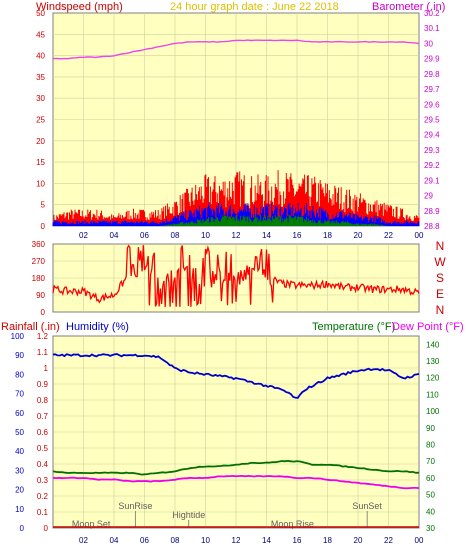 The image size is (466, 555). What do you see at coordinates (43, 496) in the screenshot?
I see `rainfall-tick-label: 0.2` at bounding box center [43, 496].